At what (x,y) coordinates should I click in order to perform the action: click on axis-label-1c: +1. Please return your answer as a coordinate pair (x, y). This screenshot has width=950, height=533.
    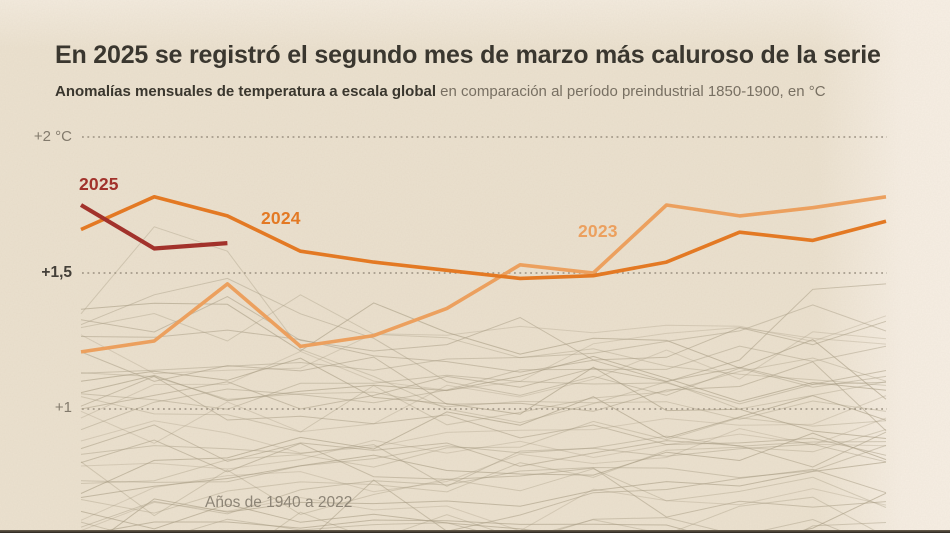
    Looking at the image, I should click on (63, 407).